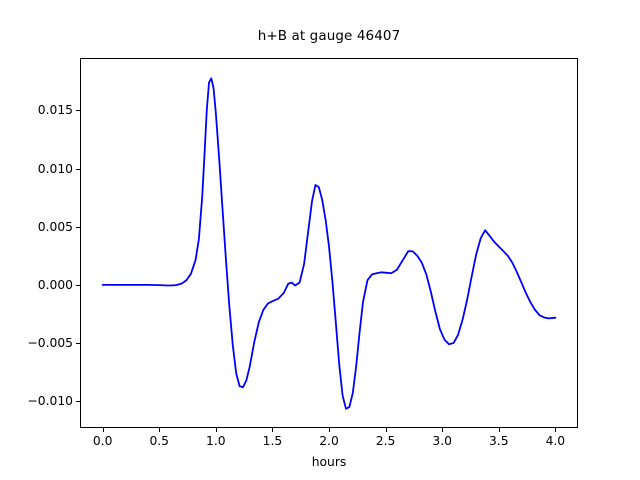 Image resolution: width=640 pixels, height=480 pixels. Describe the element at coordinates (55, 284) in the screenshot. I see `y-axis-tick-label: 0.000` at that location.